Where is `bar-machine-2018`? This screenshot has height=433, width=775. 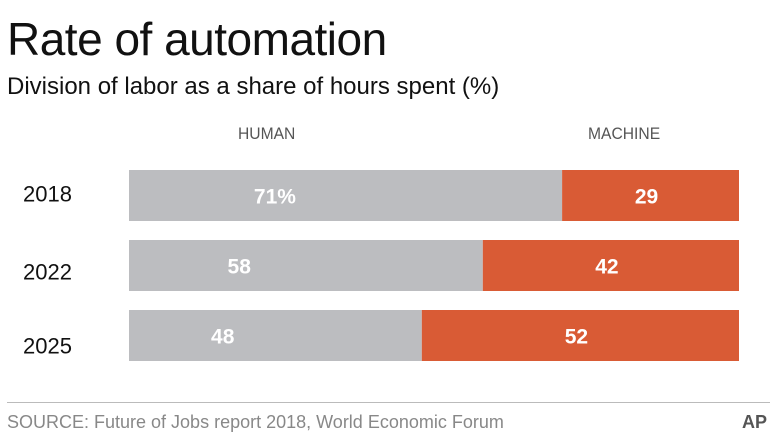
bar-machine-2018 is located at coordinates (650, 195).